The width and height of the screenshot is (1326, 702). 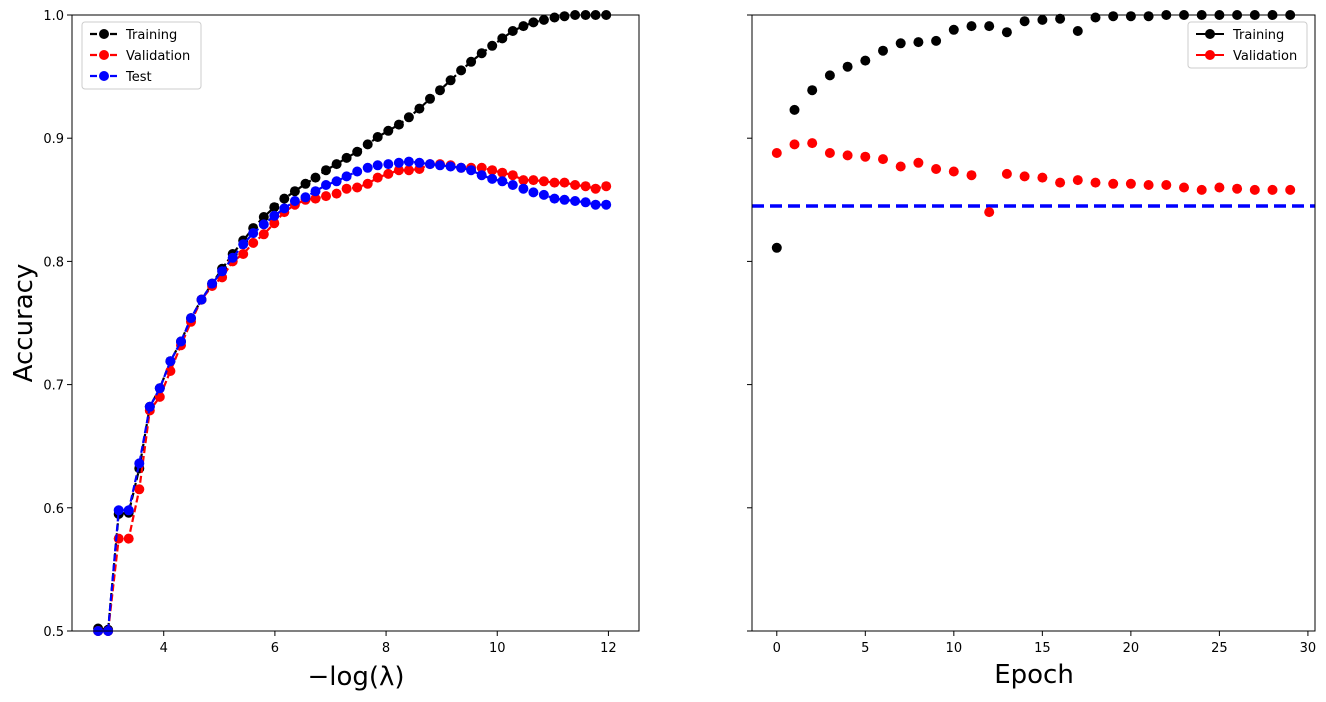 What do you see at coordinates (1308, 648) in the screenshot?
I see `x-tick-label: 30` at bounding box center [1308, 648].